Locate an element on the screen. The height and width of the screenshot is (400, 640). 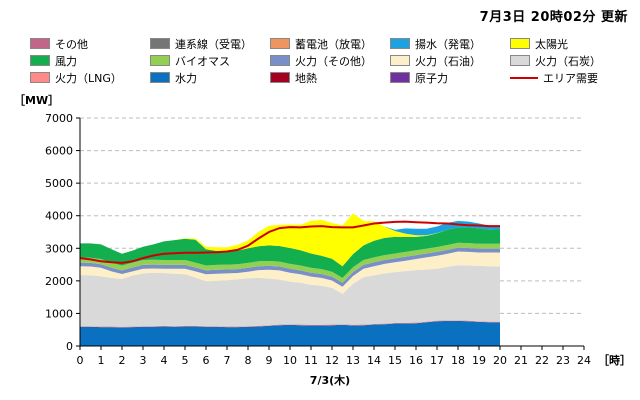
legend-item-wind: 風力 is located at coordinates (90, 60).